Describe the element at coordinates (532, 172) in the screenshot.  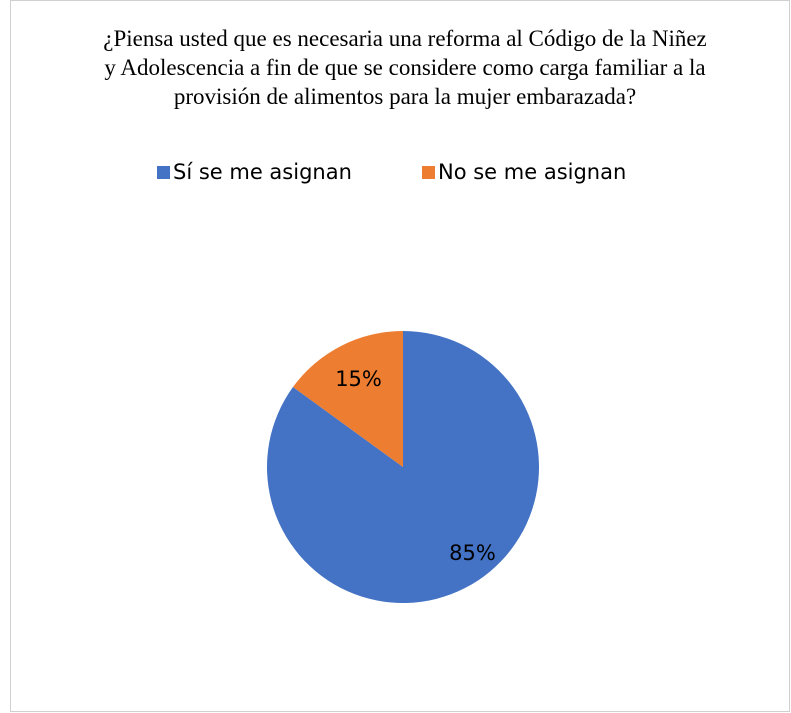
I see `legend-label: No se me asignan` at that location.